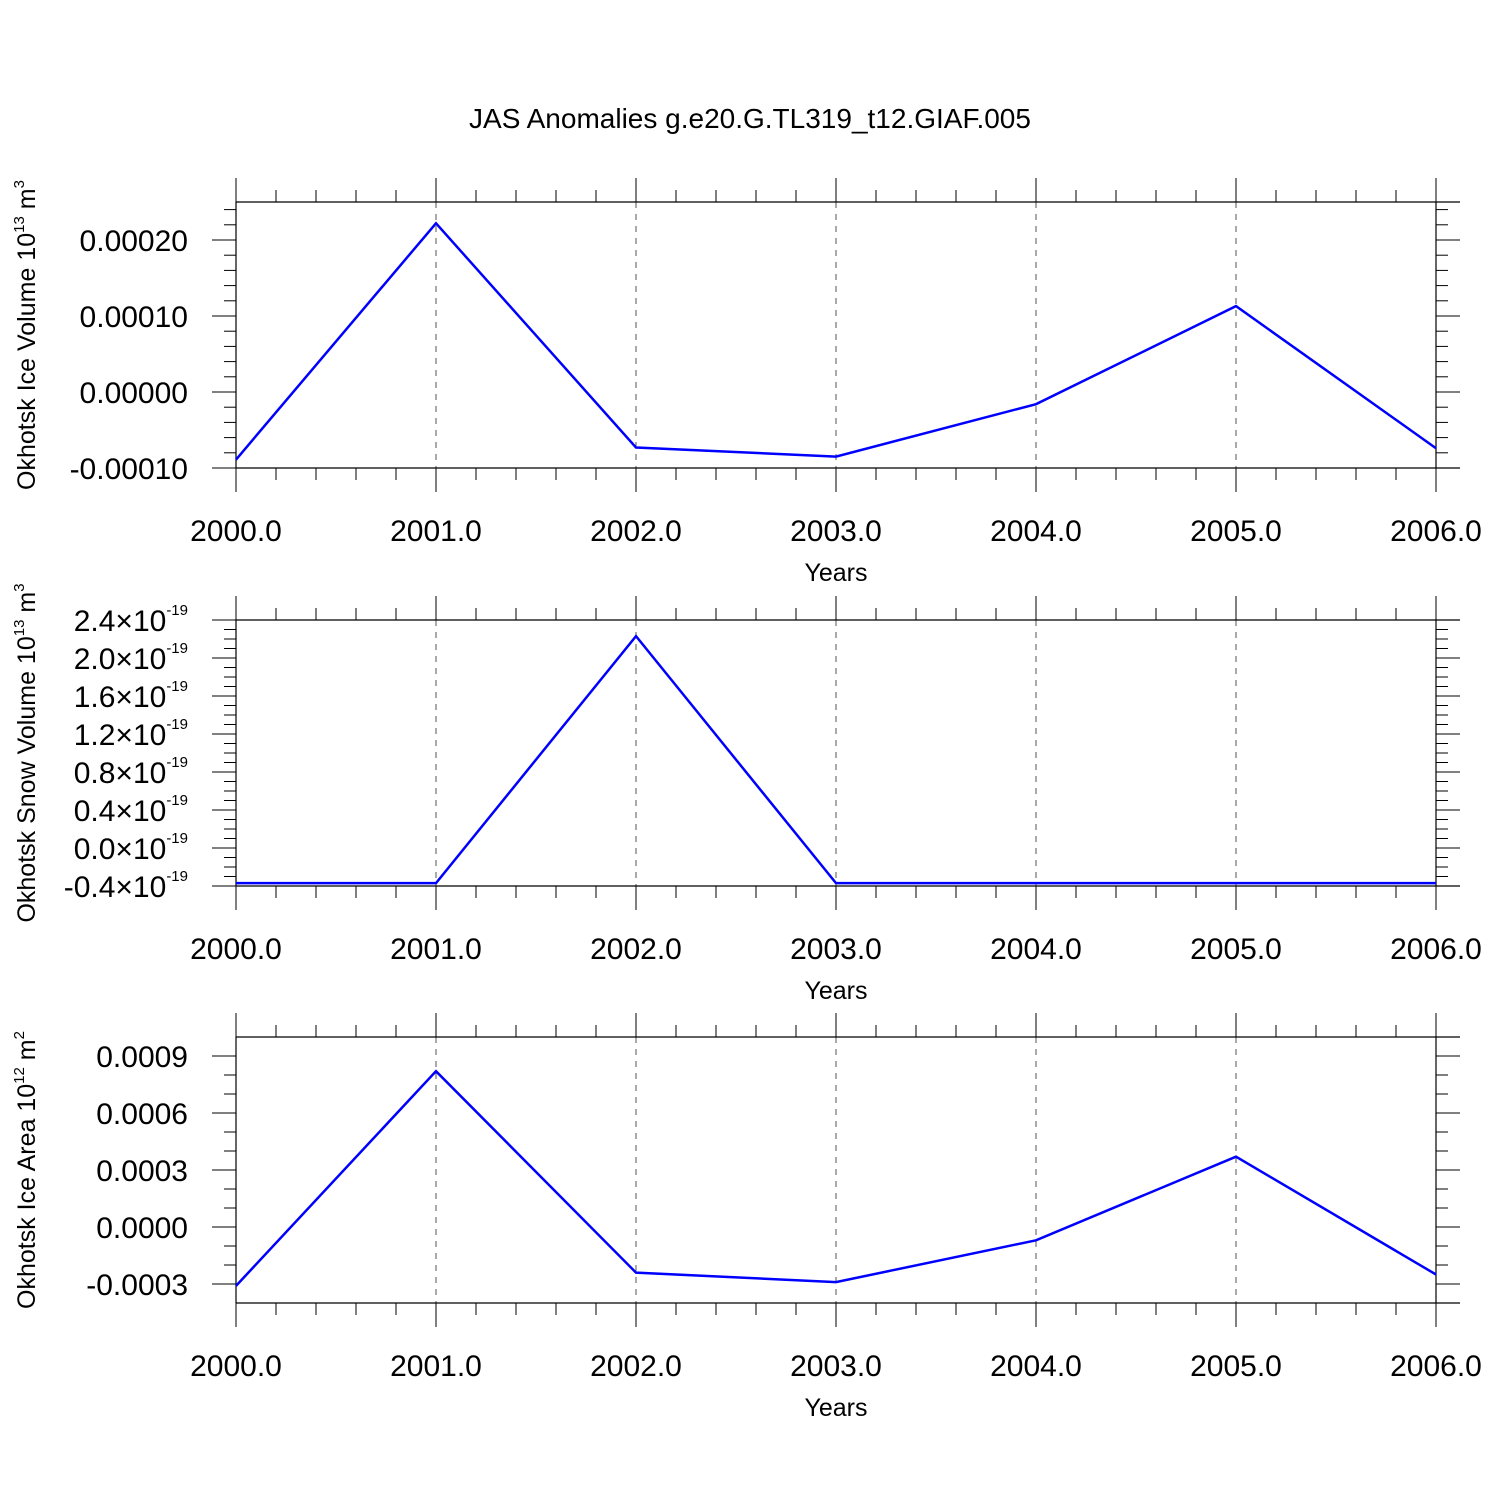  I want to click on y-axis-label: Okhotsk Ice Area 1012 m2, so click(26, 1170).